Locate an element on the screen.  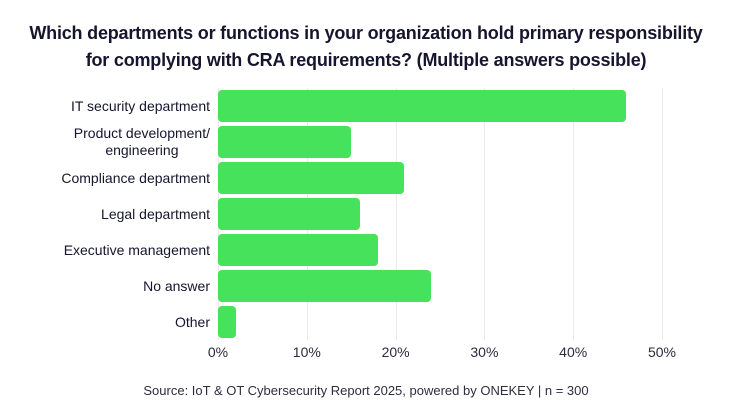
x-axis-tick: 0% is located at coordinates (218, 352).